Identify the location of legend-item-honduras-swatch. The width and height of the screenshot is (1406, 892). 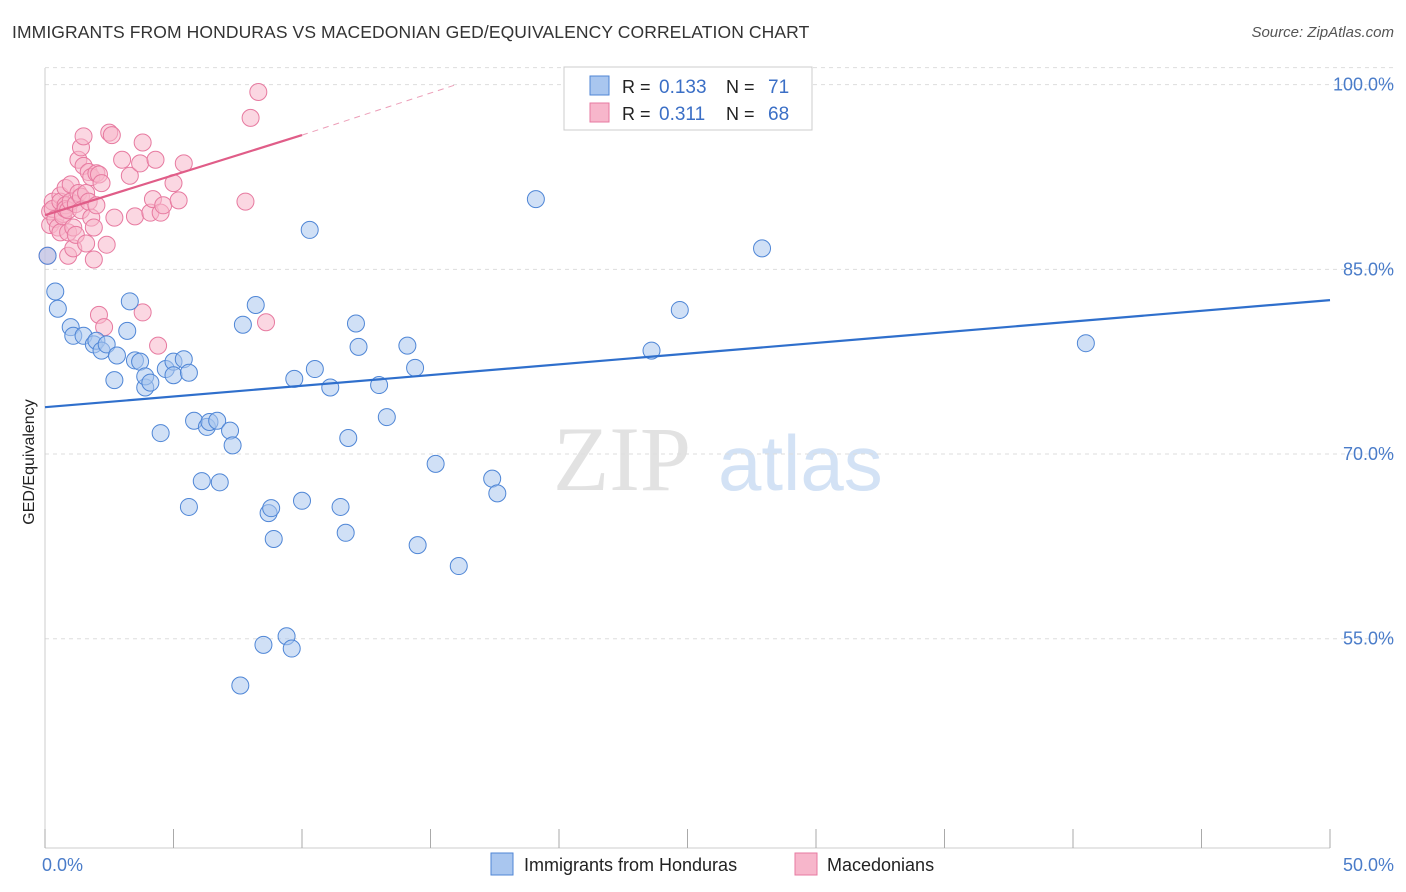
(502, 864).